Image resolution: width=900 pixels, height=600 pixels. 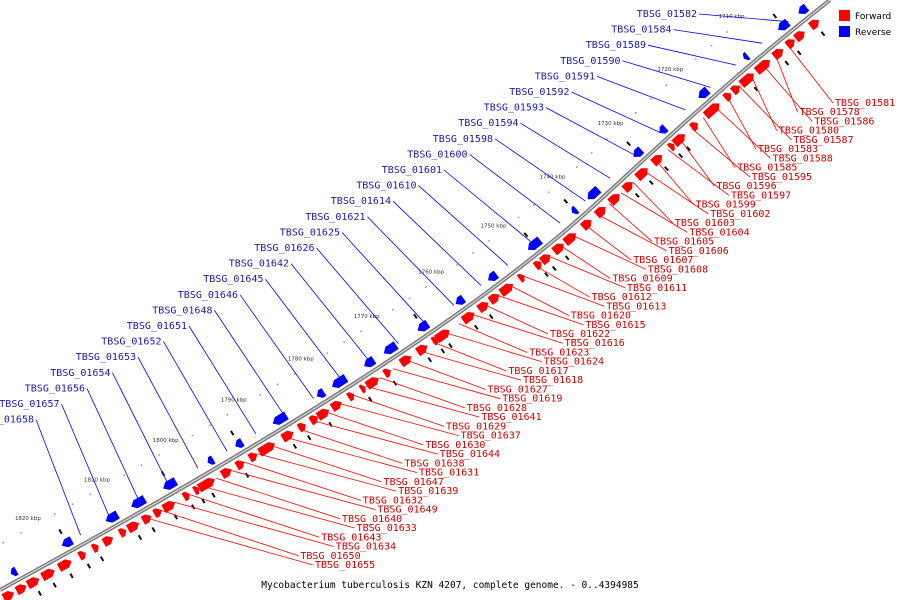 I want to click on reverse-gene-label: TBSG_01657, so click(x=30, y=404).